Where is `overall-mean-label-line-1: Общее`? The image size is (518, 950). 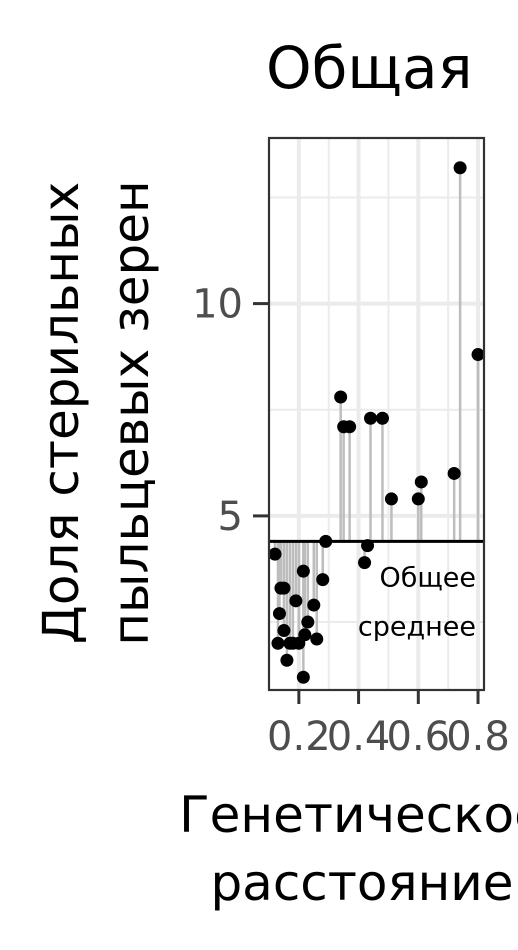
overall-mean-label-line-1: Общее is located at coordinates (427, 577).